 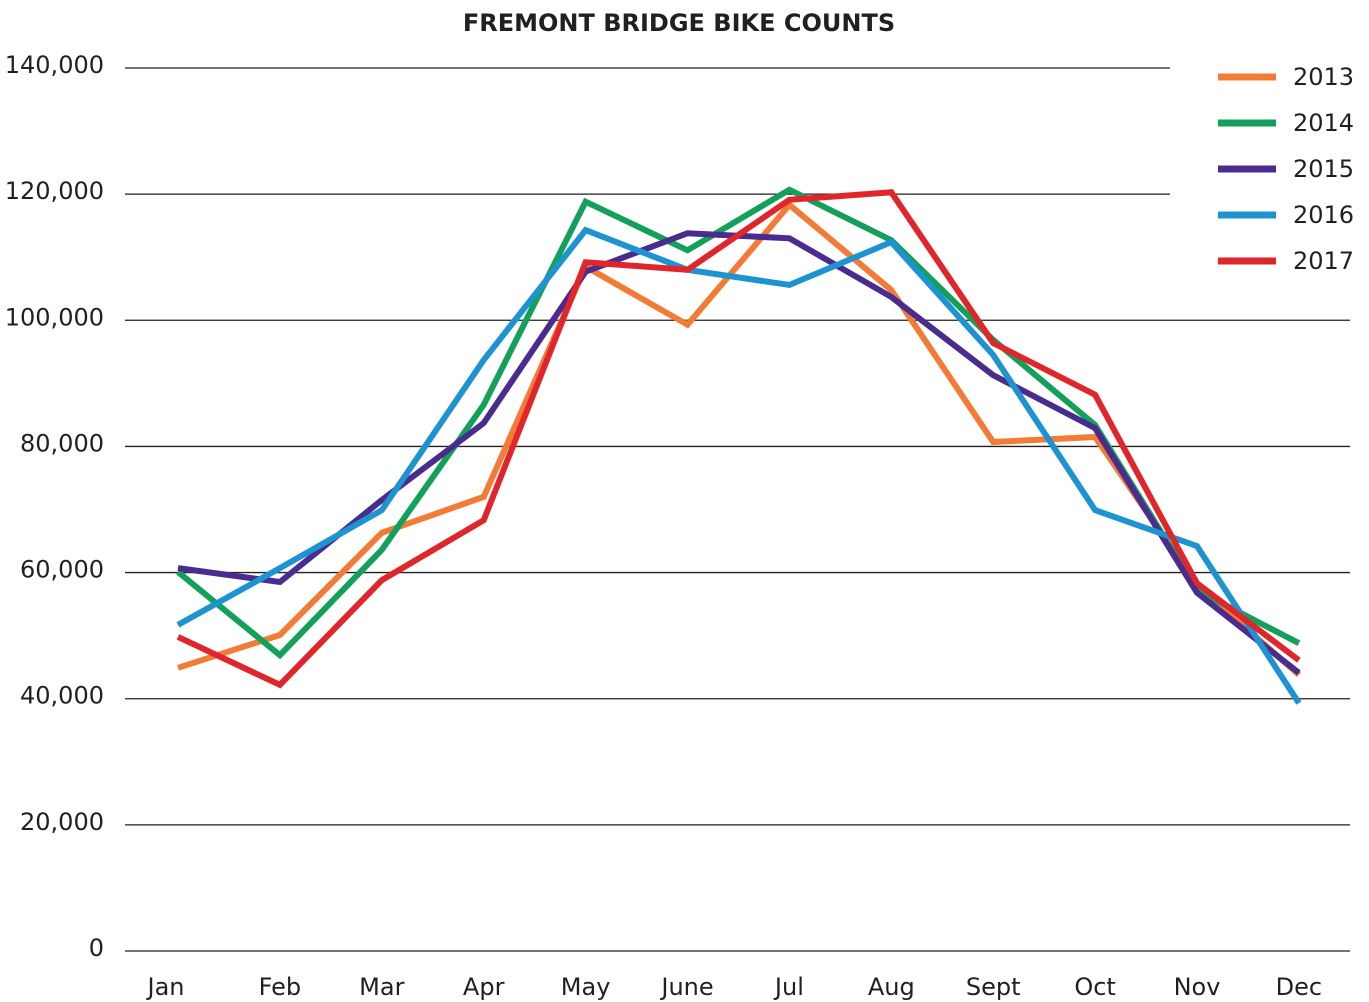 I want to click on y-tick-label: 100,000, so click(x=54, y=317).